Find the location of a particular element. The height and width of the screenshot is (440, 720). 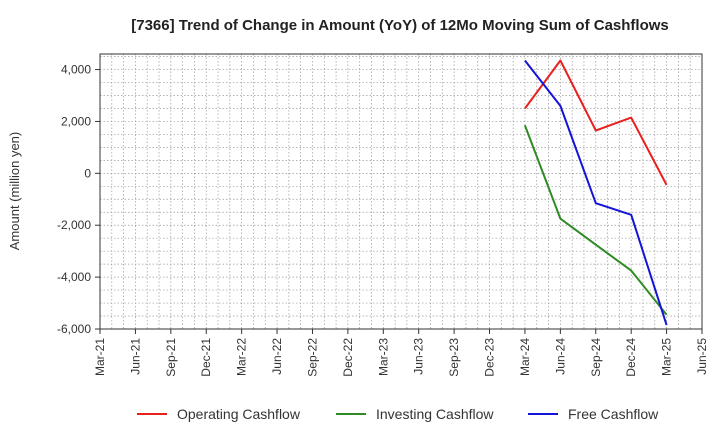

x-tick-label: Sep-24 is located at coordinates (596, 357).